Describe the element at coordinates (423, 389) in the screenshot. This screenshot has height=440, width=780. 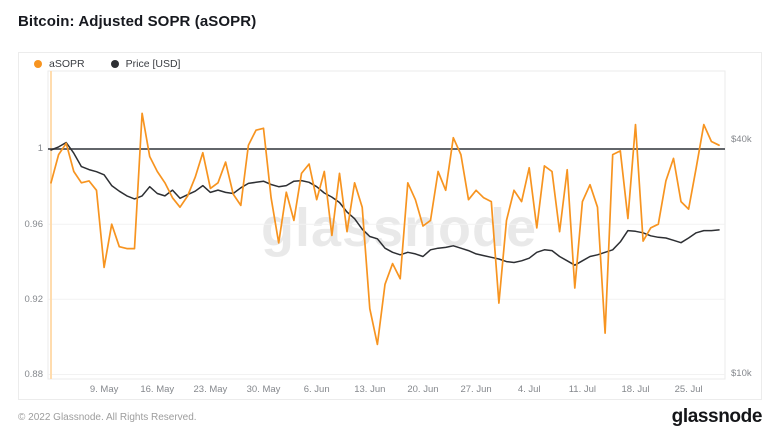
I see `x-axis-tick: 20. Jun` at that location.